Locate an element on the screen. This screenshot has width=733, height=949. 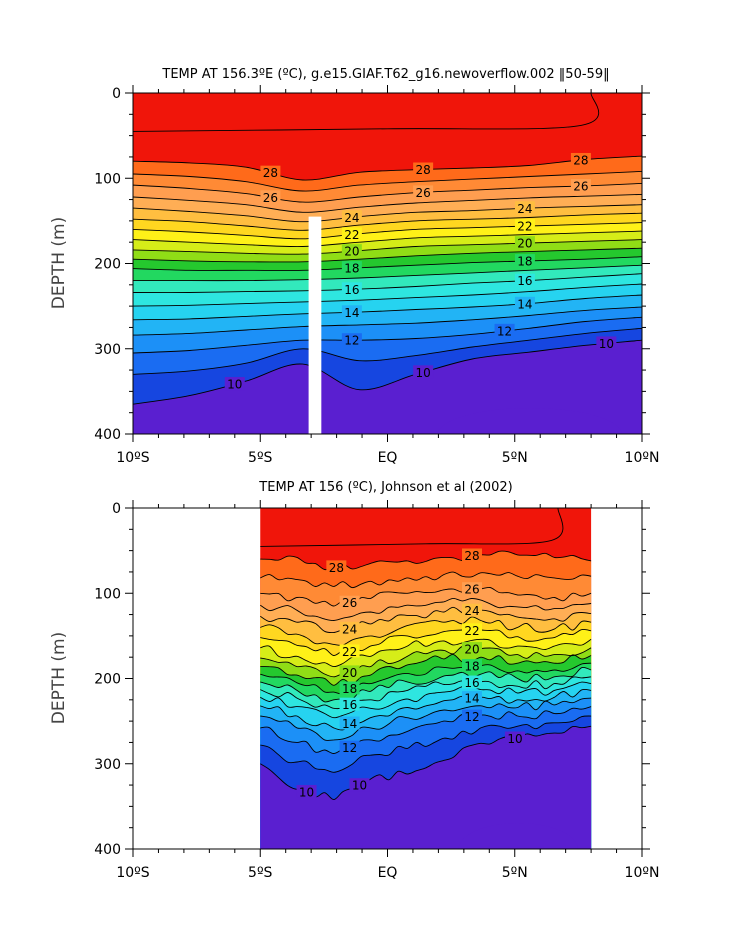
y-tick-label: 0 is located at coordinates (116, 94).